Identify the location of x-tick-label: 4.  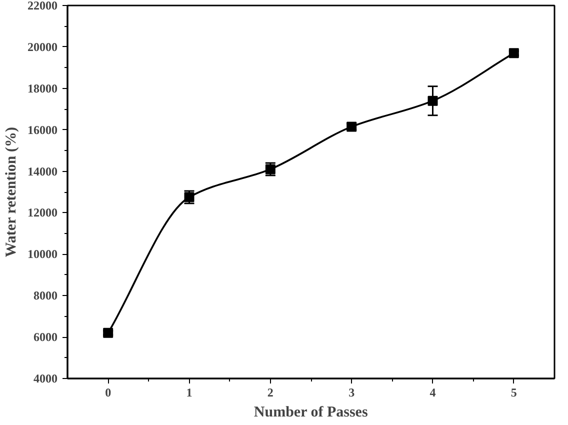
(433, 393).